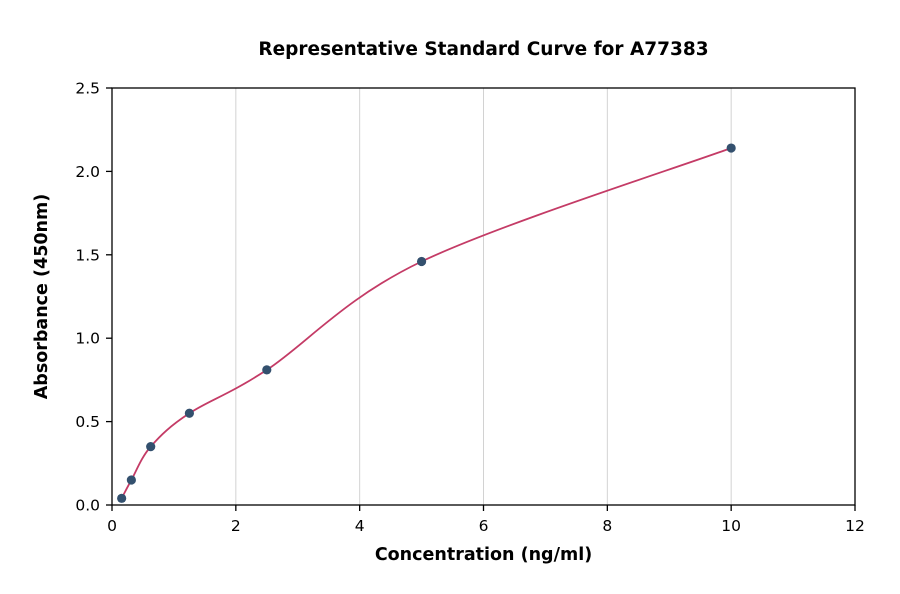 The width and height of the screenshot is (900, 594). What do you see at coordinates (607, 526) in the screenshot?
I see `x-tick-label: 8` at bounding box center [607, 526].